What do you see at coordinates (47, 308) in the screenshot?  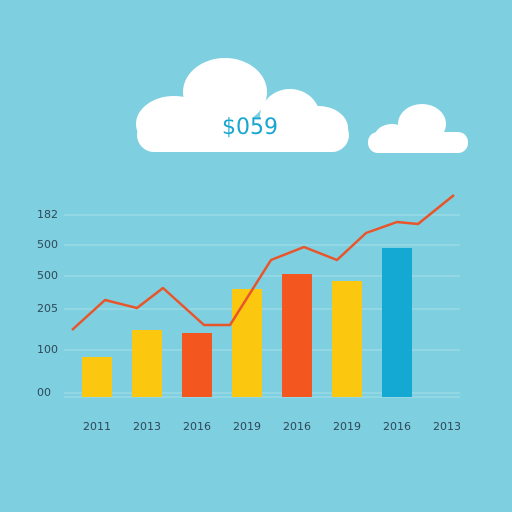 I see `y-tick-label: 205` at bounding box center [47, 308].